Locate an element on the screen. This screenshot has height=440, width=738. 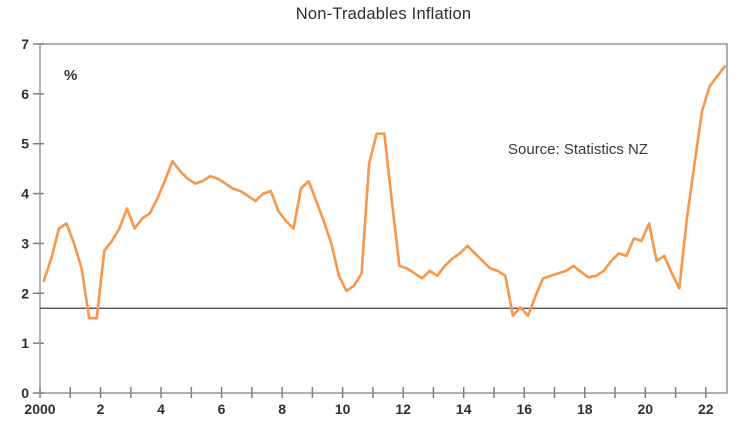
y-axis-tick-label: 3 is located at coordinates (25, 243).